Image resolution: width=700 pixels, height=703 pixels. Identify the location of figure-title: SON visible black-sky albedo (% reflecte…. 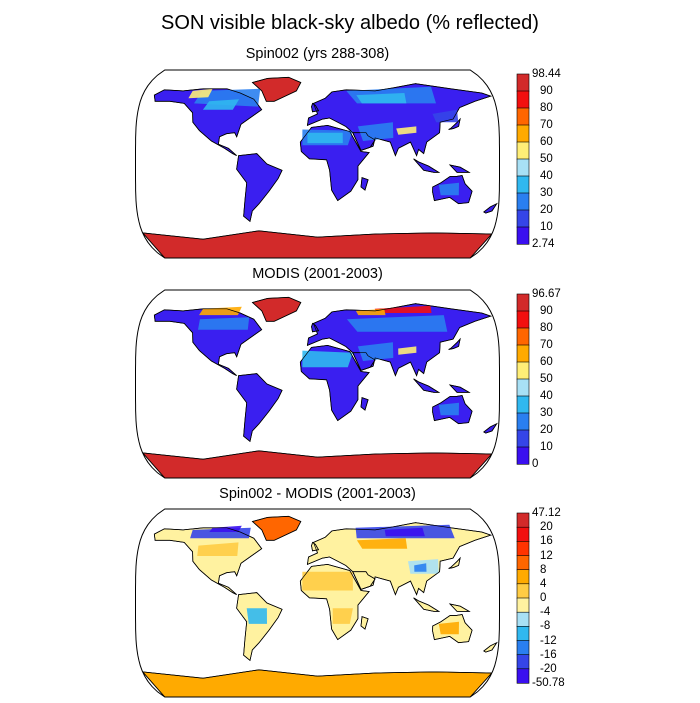
(350, 23).